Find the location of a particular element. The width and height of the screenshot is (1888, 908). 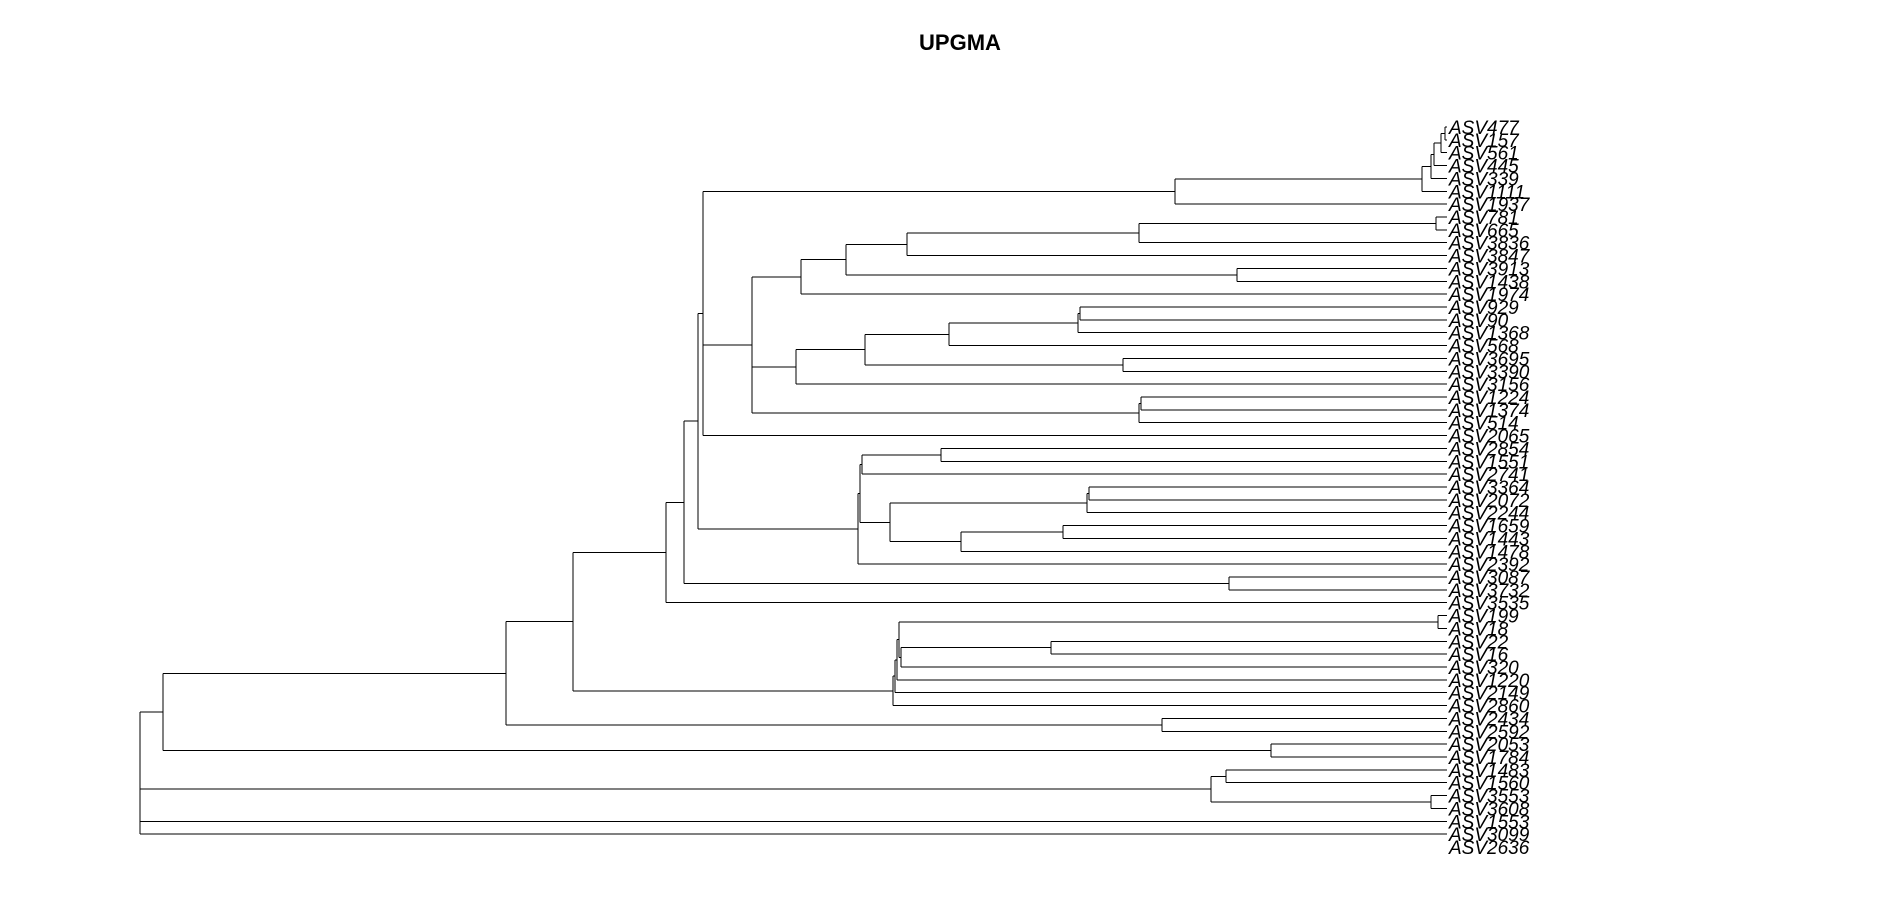

tip-label: ASV2860 is located at coordinates (1489, 707).